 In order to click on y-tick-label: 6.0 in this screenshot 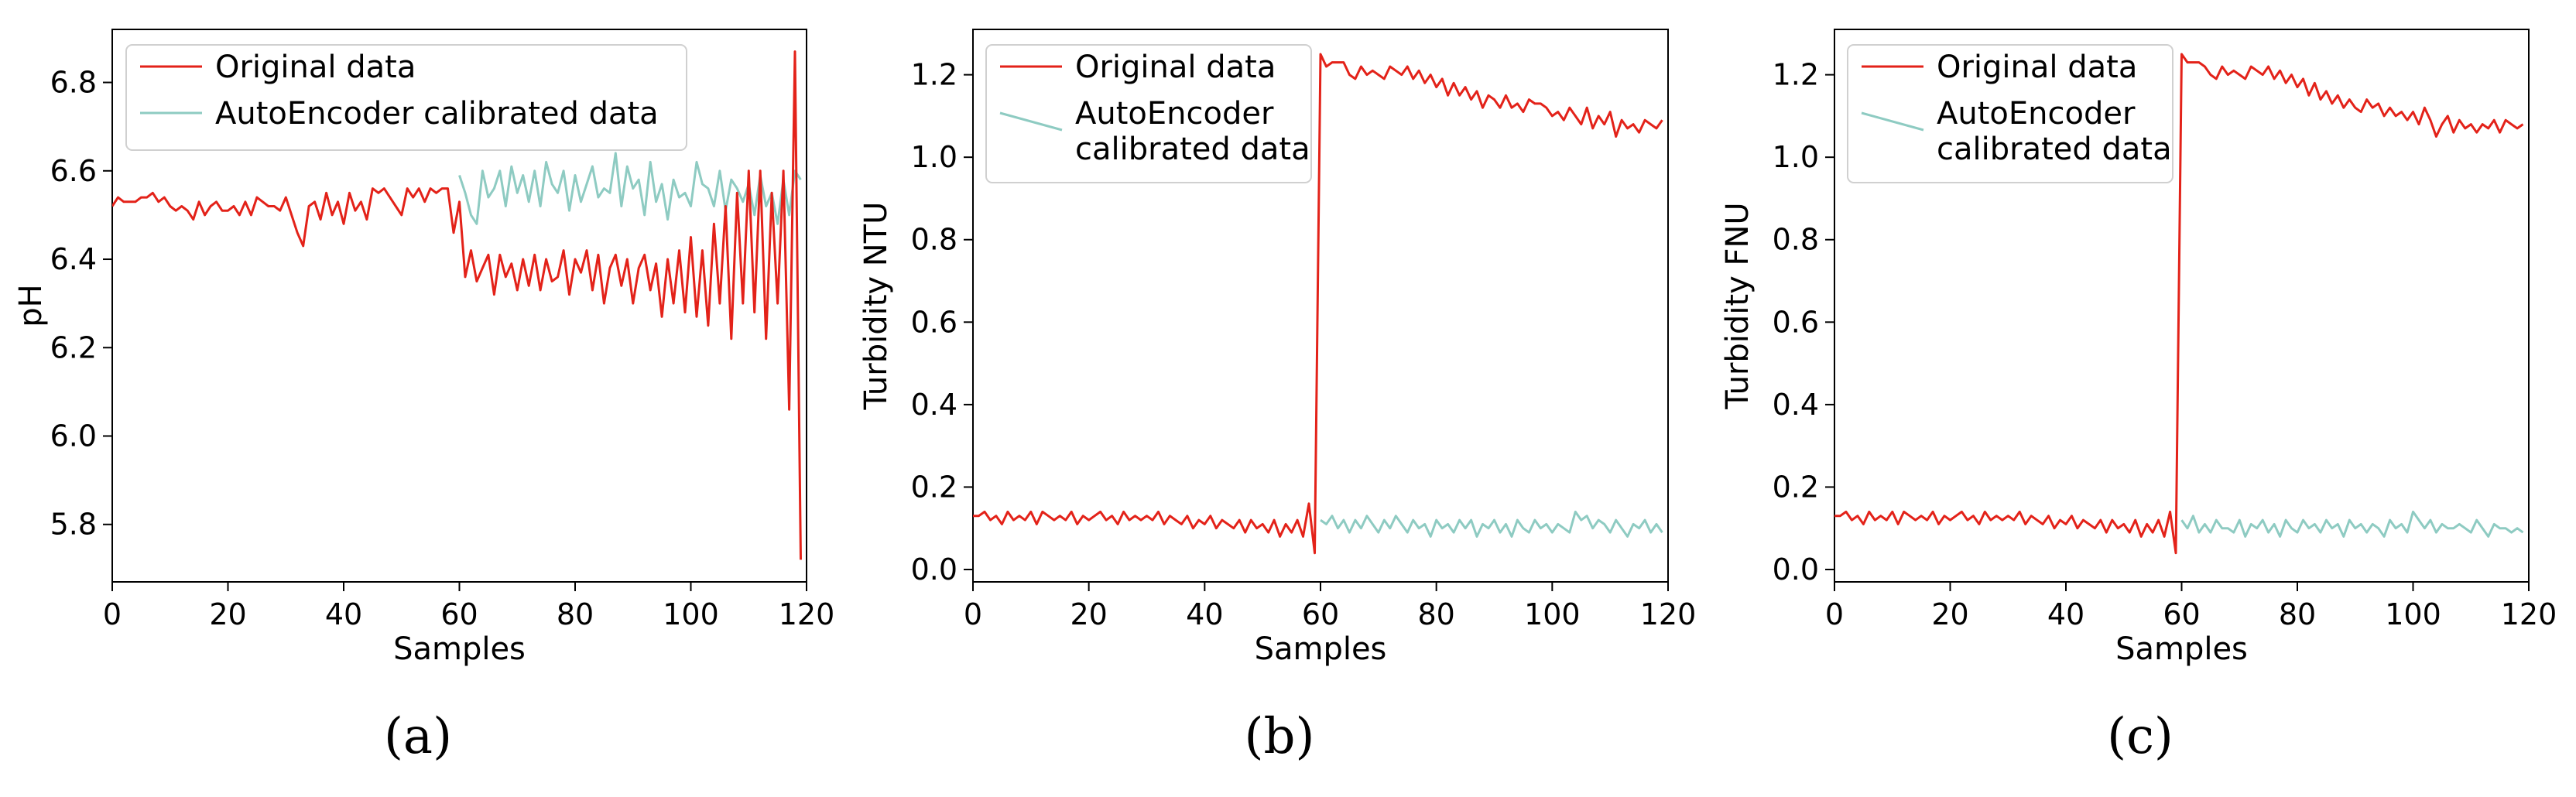, I will do `click(73, 436)`.